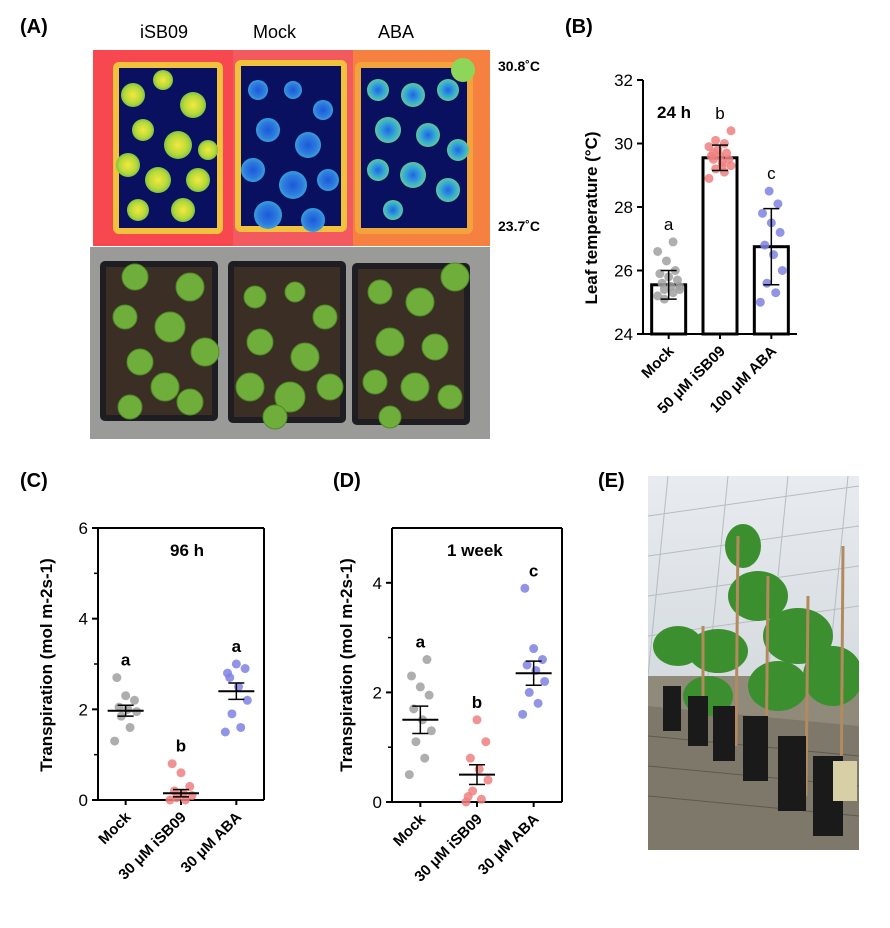  Describe the element at coordinates (623, 144) in the screenshot. I see `y-tick-label: 30` at that location.